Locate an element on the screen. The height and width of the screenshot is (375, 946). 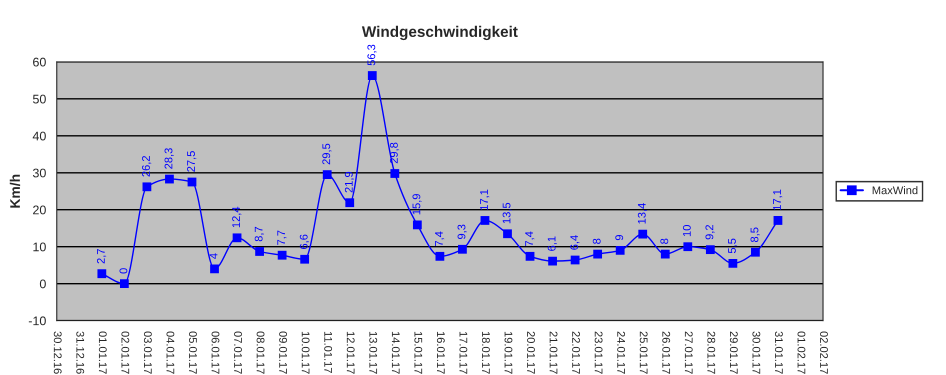
x-tick-label: 21.01.17 is located at coordinates (554, 353).